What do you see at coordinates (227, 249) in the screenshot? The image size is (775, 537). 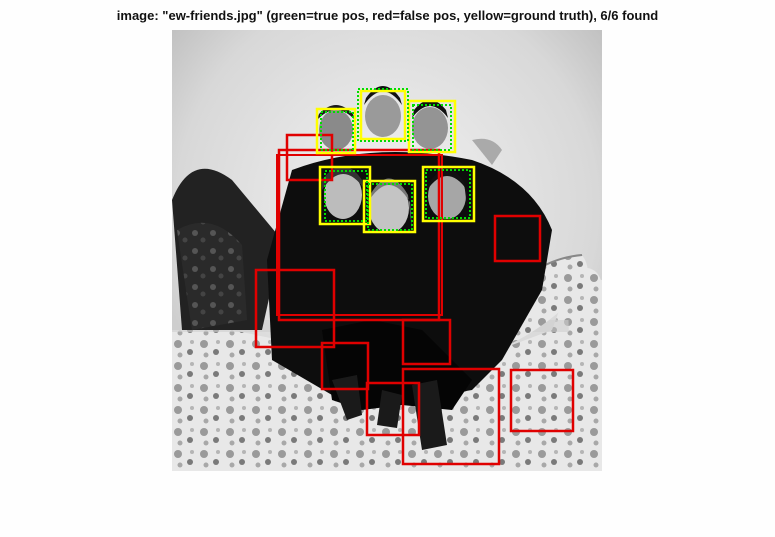 I see `dark-pillows` at bounding box center [227, 249].